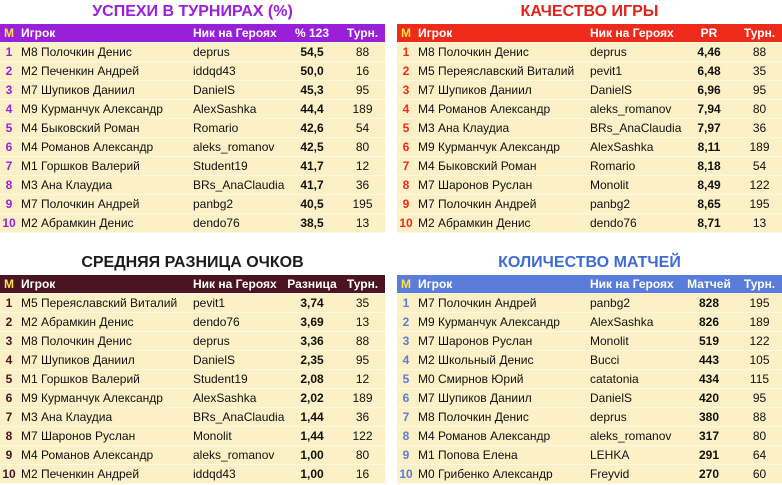 Image resolution: width=782 pixels, height=485 pixels. I want to click on table-row: 3 М8 Полочкин Денис deprus 3,36 88, so click(192, 341).